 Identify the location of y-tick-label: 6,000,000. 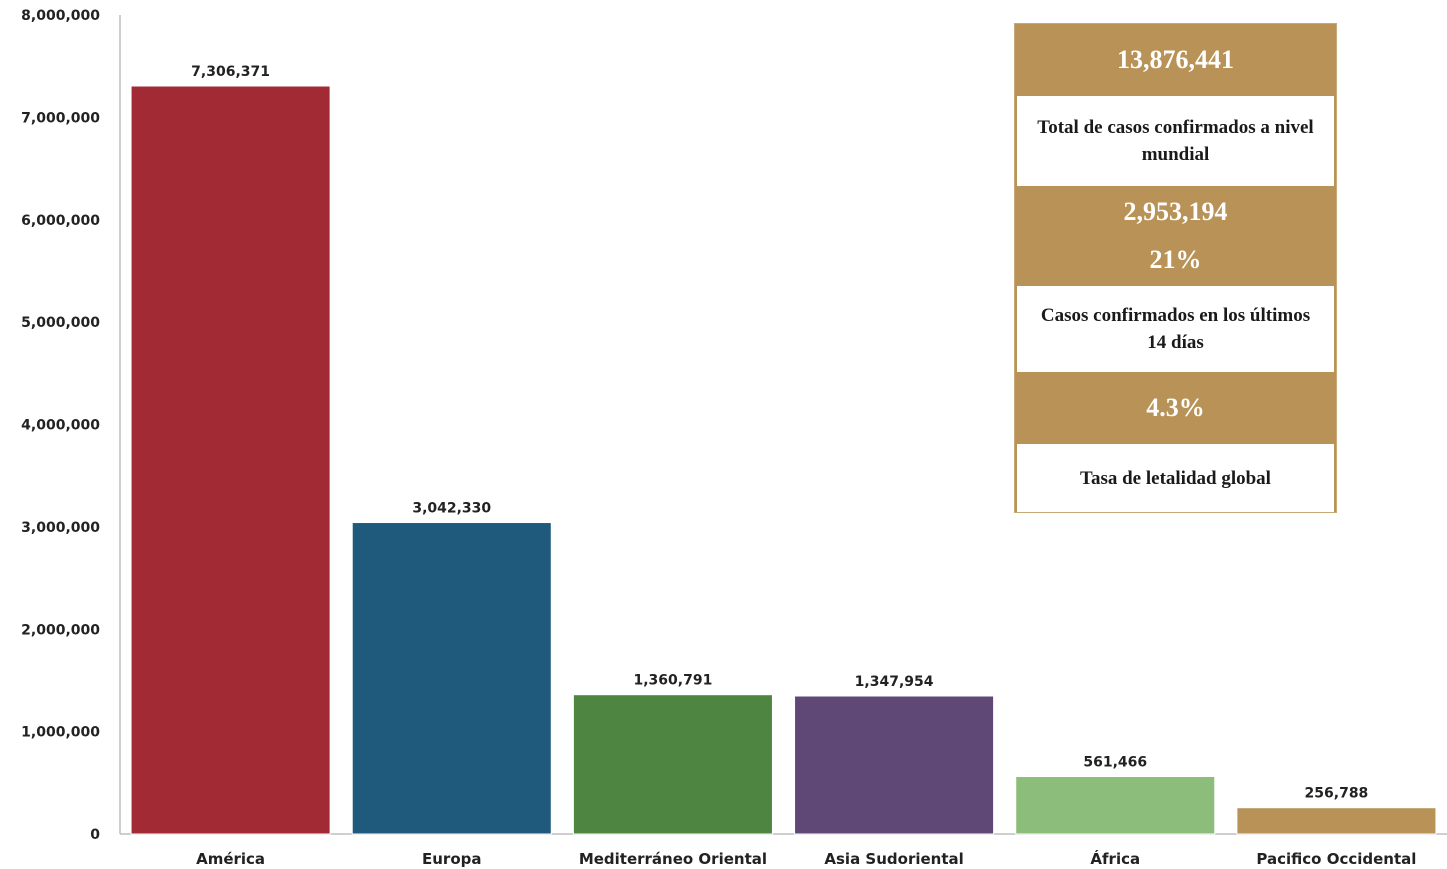
(60, 221).